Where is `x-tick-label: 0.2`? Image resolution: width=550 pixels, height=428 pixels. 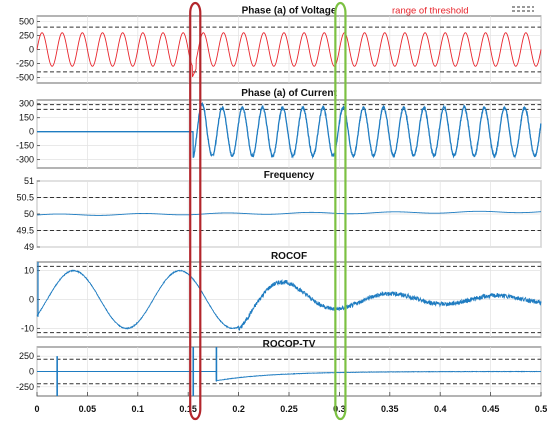
x-tick-label: 0.2 is located at coordinates (238, 409).